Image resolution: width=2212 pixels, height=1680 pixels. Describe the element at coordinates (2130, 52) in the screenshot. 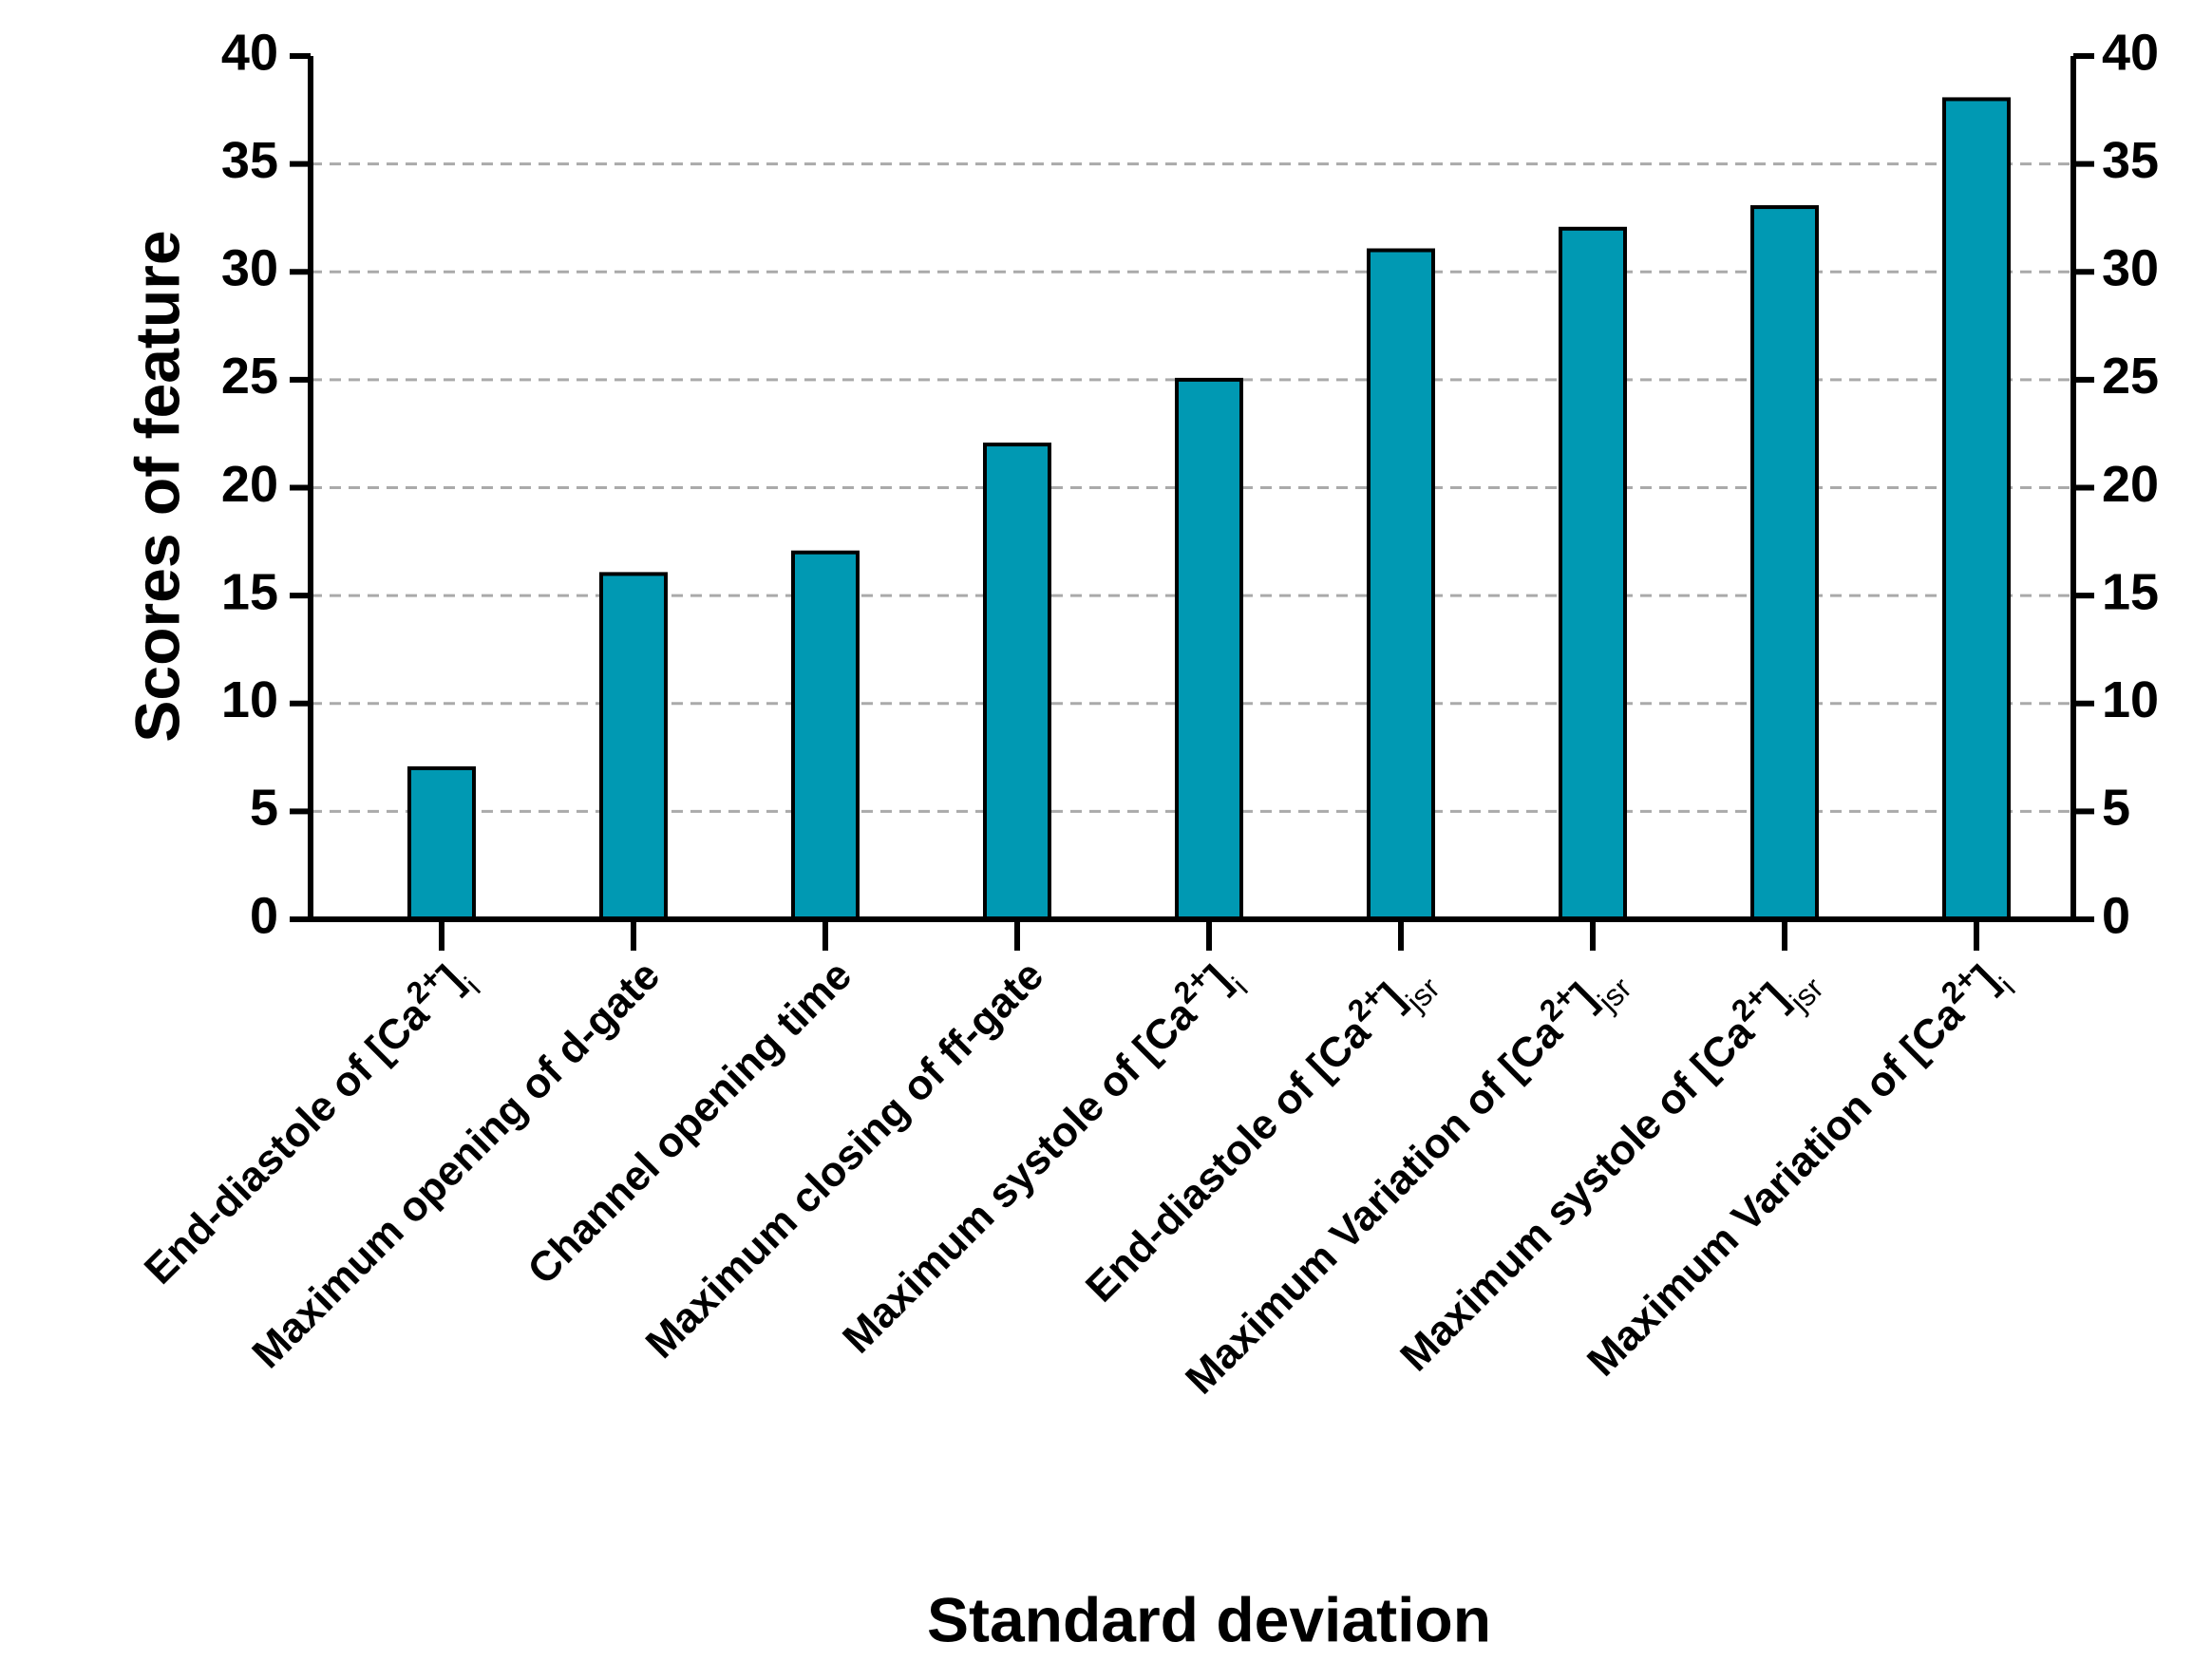

I see `y2-tick-label: 40` at that location.